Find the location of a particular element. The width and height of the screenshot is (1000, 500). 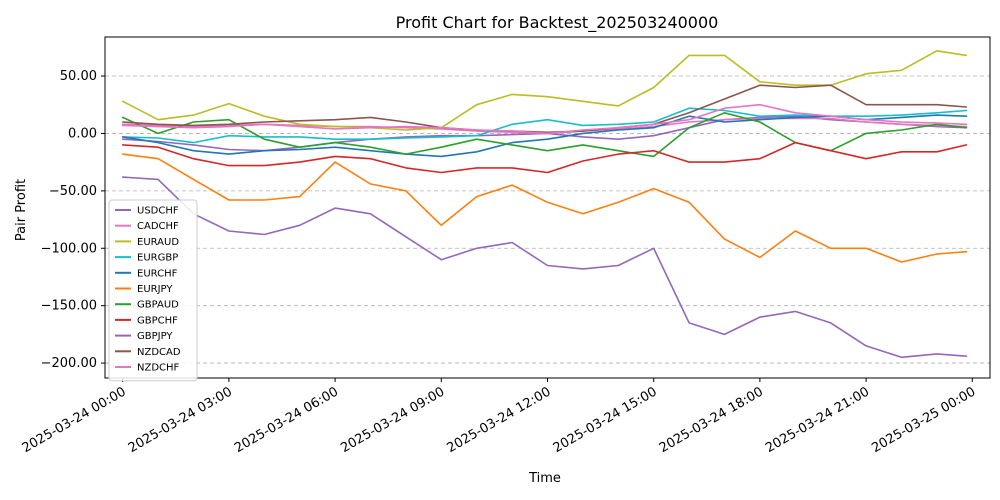

x-axis-label: Time is located at coordinates (544, 478).